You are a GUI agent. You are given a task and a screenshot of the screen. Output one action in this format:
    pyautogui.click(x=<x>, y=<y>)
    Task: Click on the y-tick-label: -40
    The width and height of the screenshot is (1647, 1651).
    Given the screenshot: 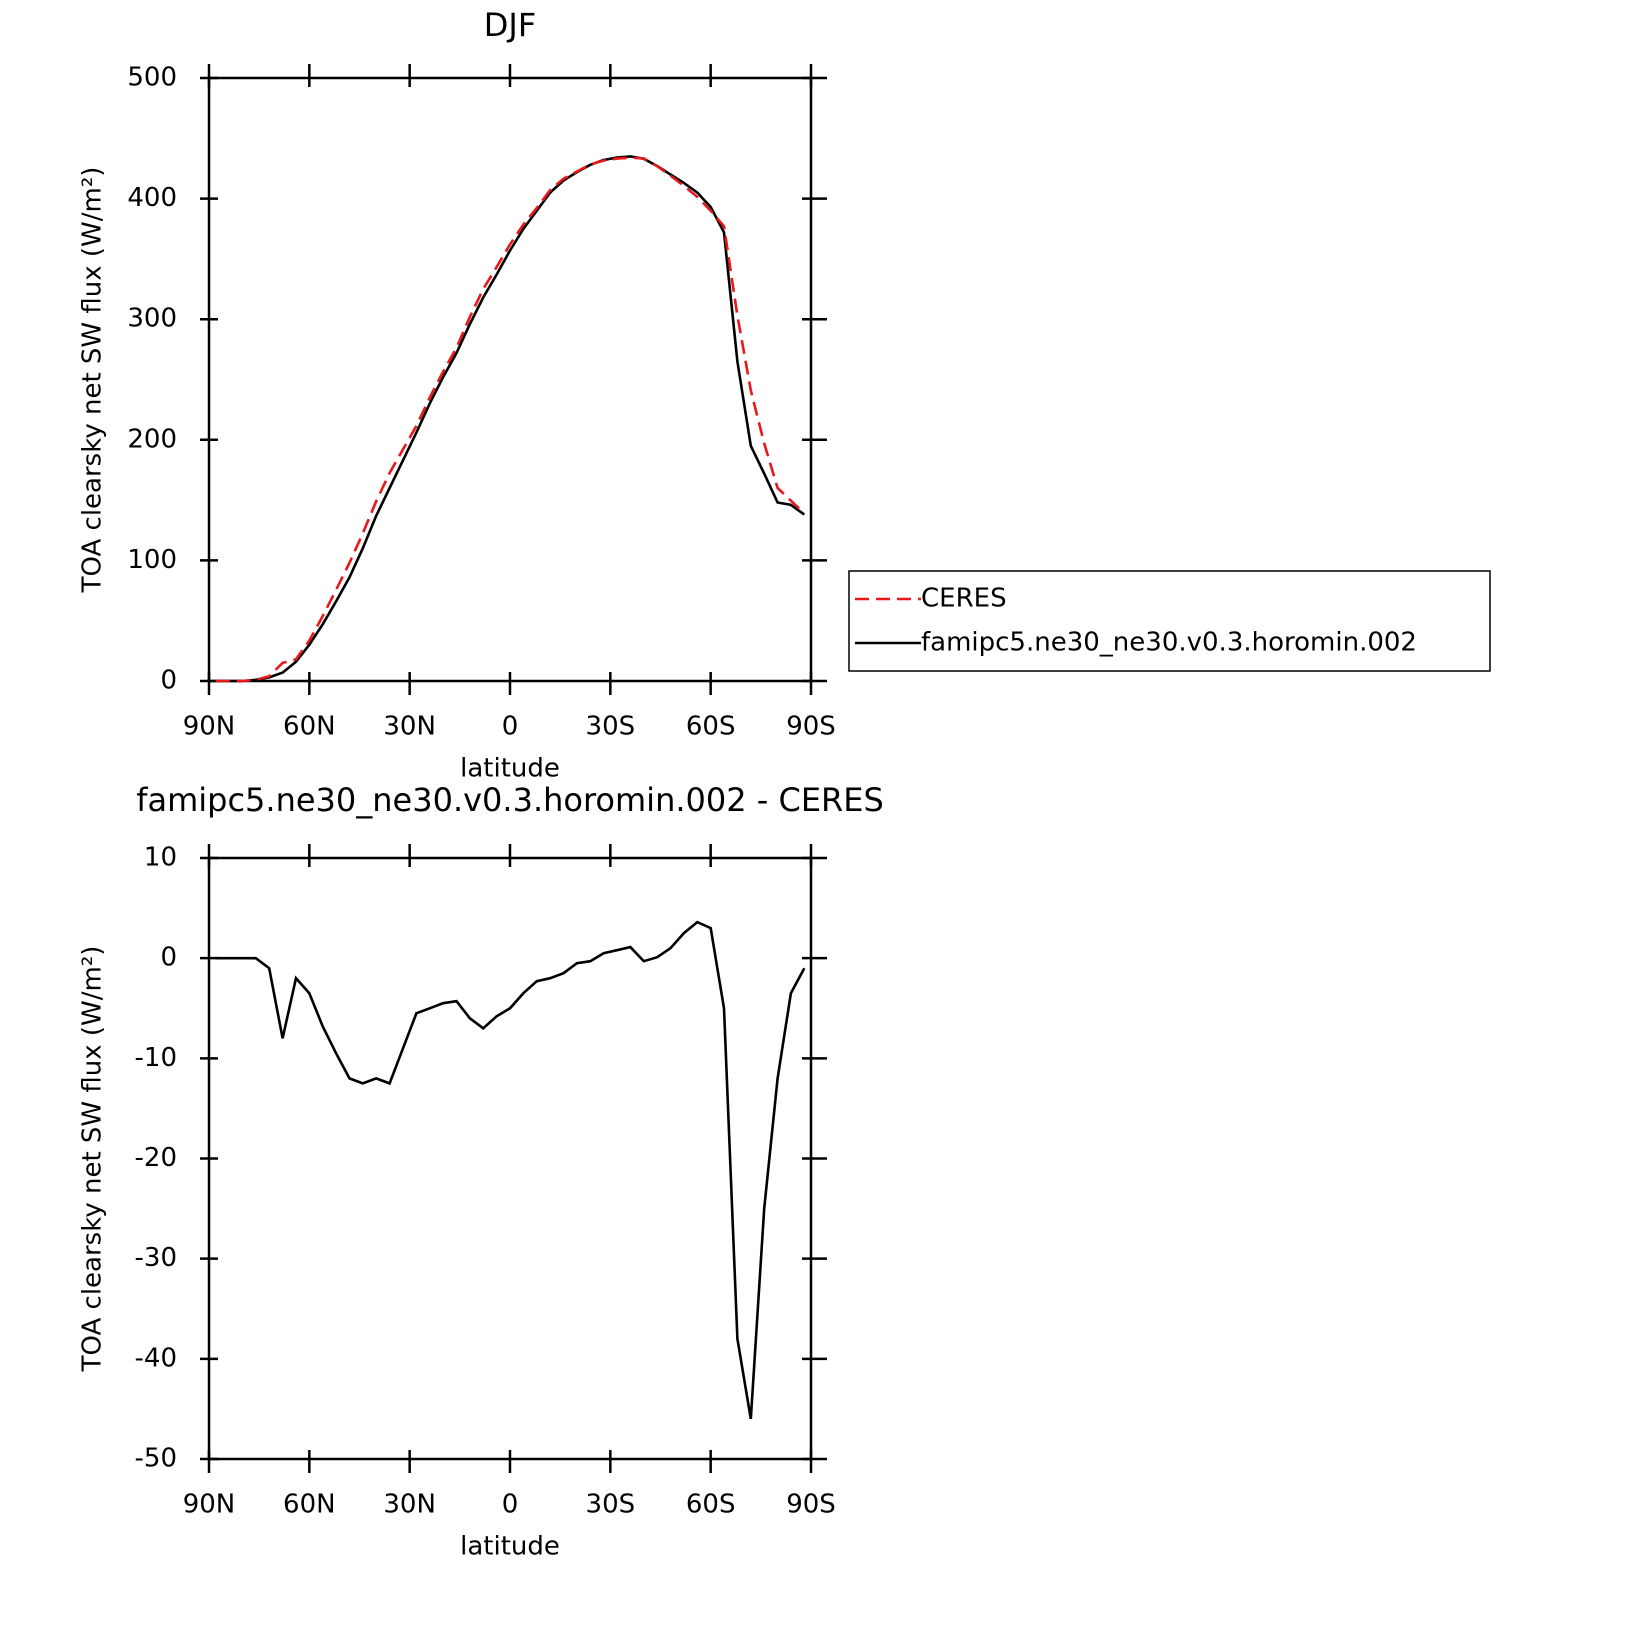 What is the action you would take?
    pyautogui.click(x=156, y=1358)
    